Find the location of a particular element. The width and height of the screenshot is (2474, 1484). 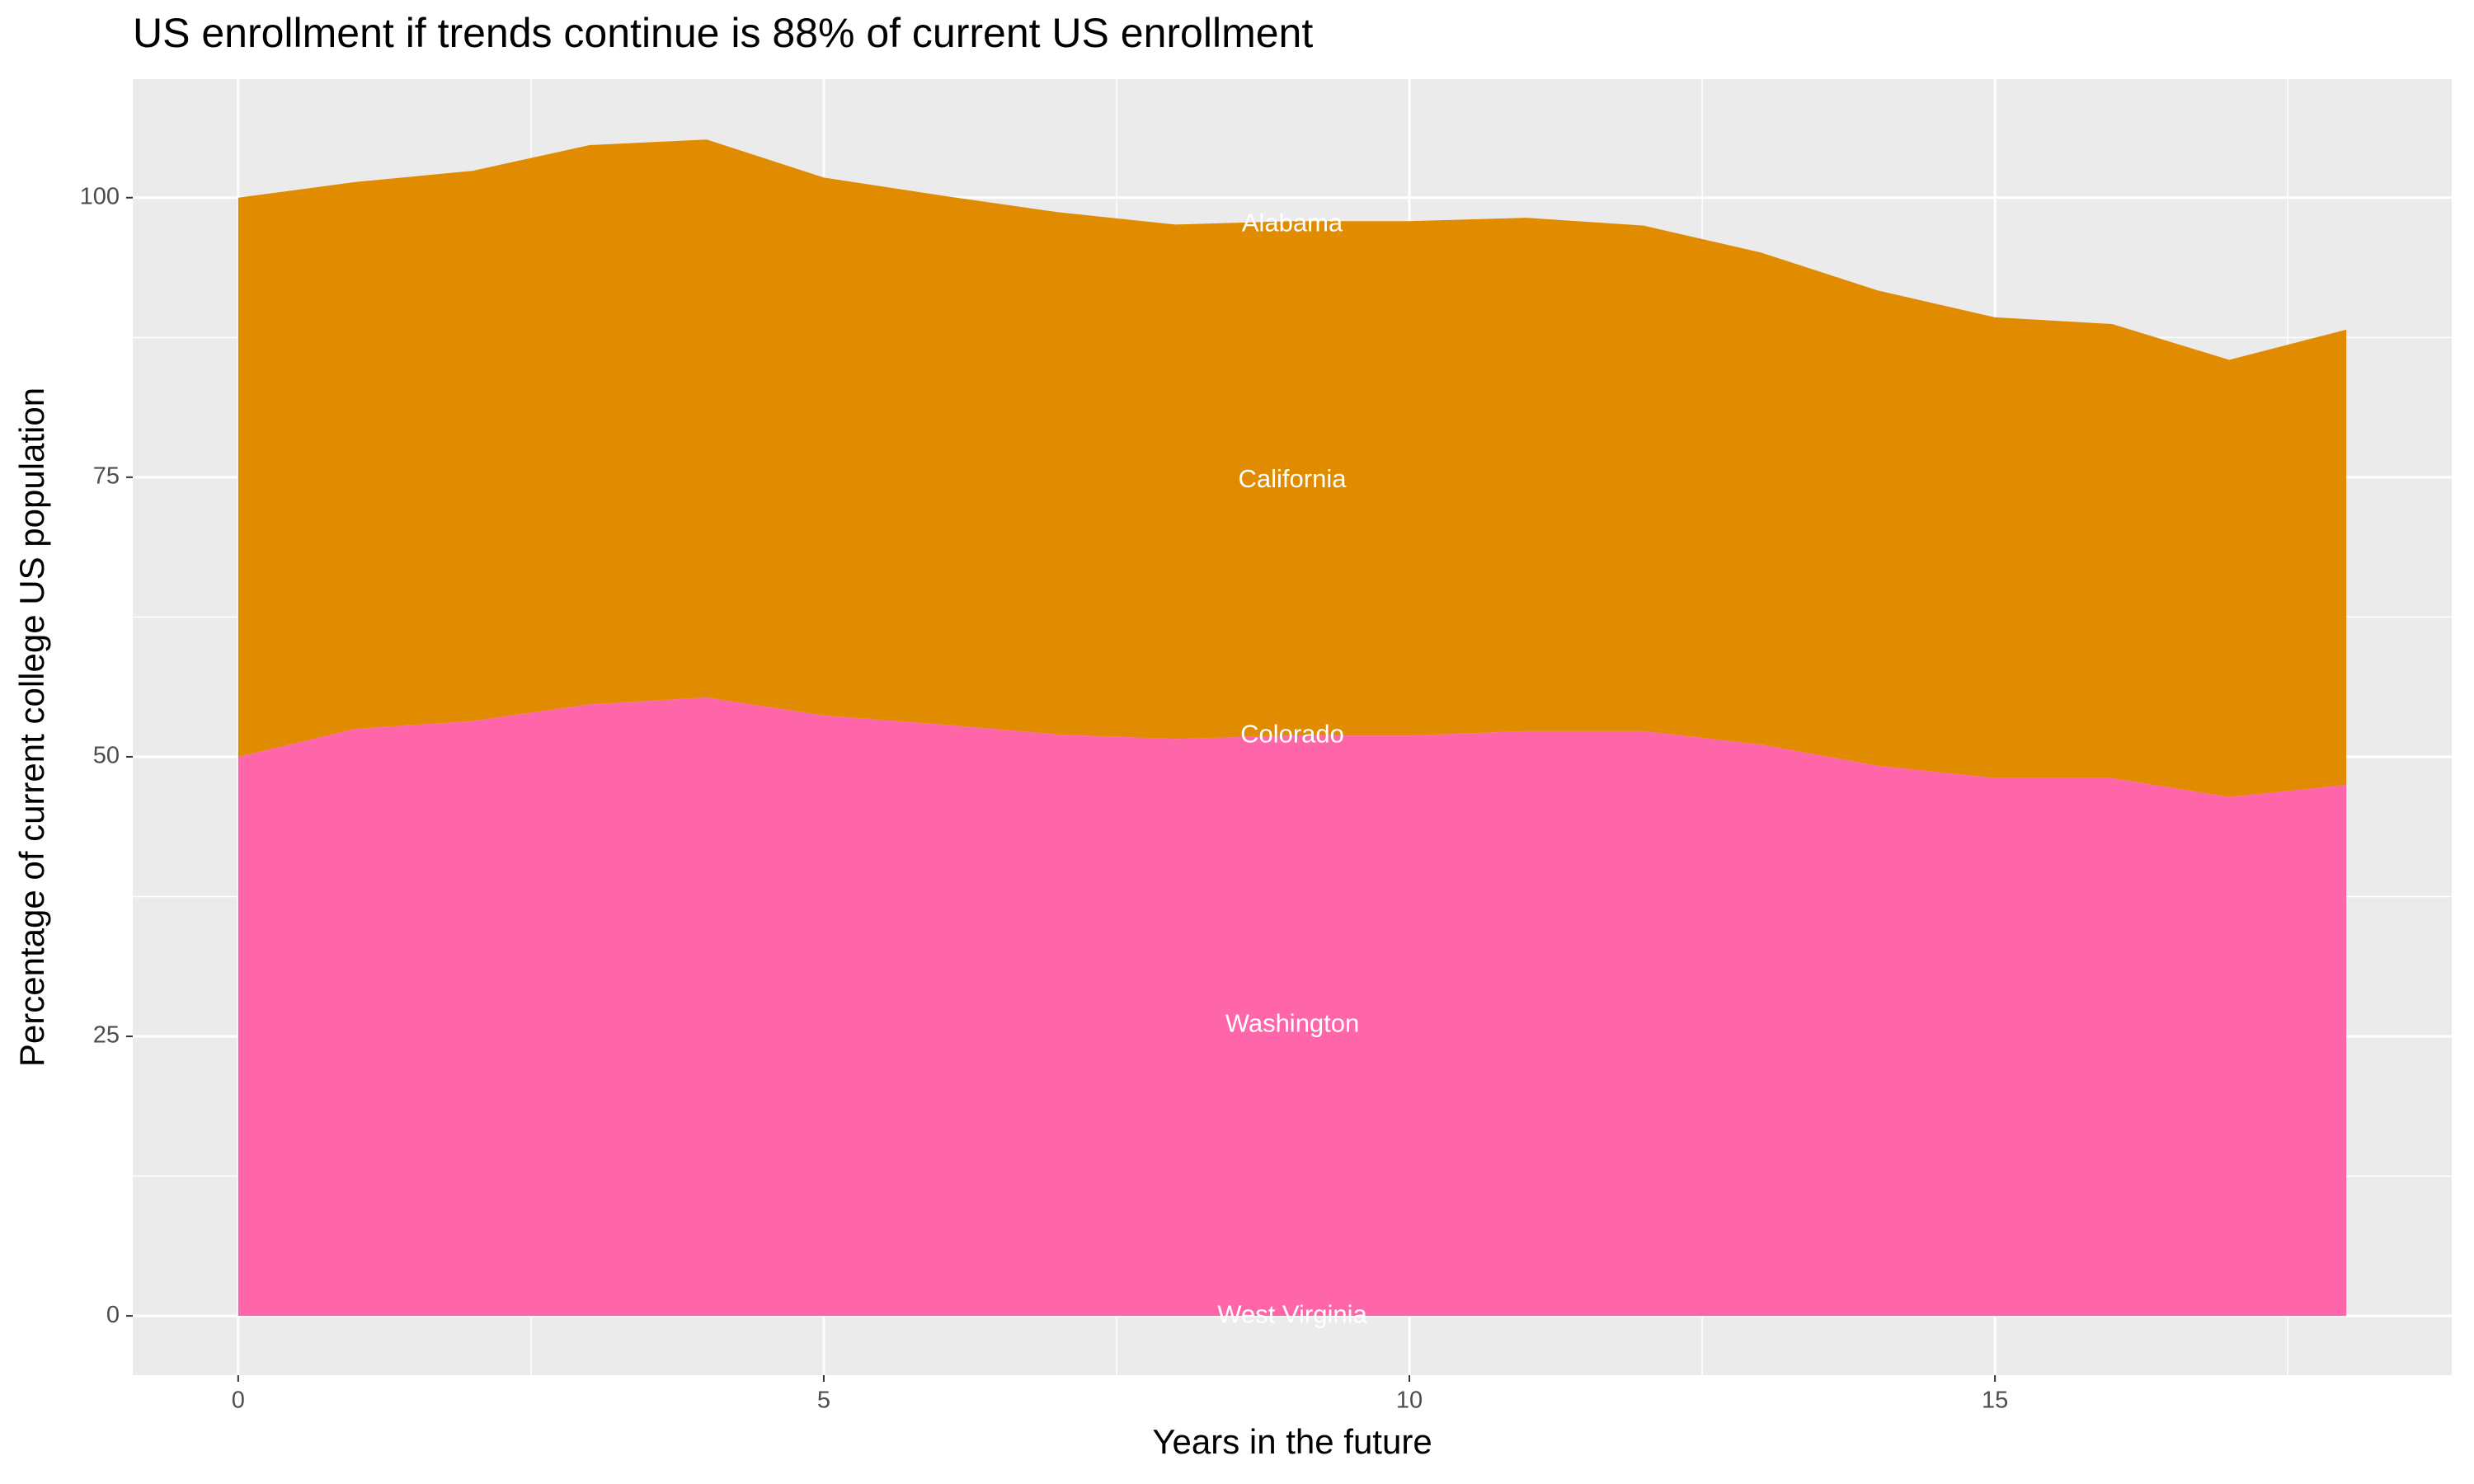

annotation: Alabama is located at coordinates (1292, 223).